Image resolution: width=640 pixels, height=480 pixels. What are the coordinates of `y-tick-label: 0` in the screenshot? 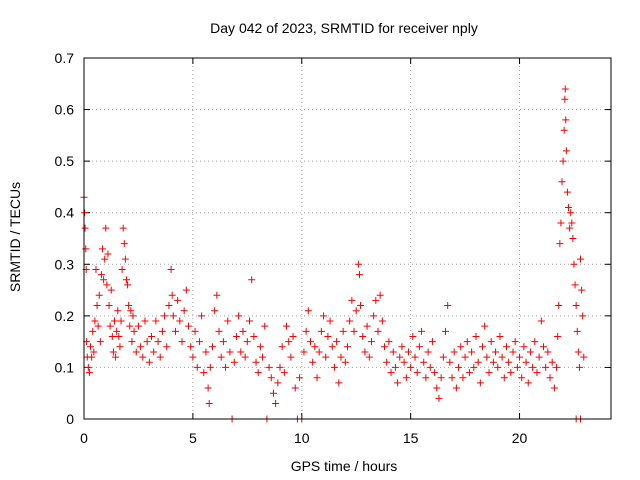 It's located at (70, 419).